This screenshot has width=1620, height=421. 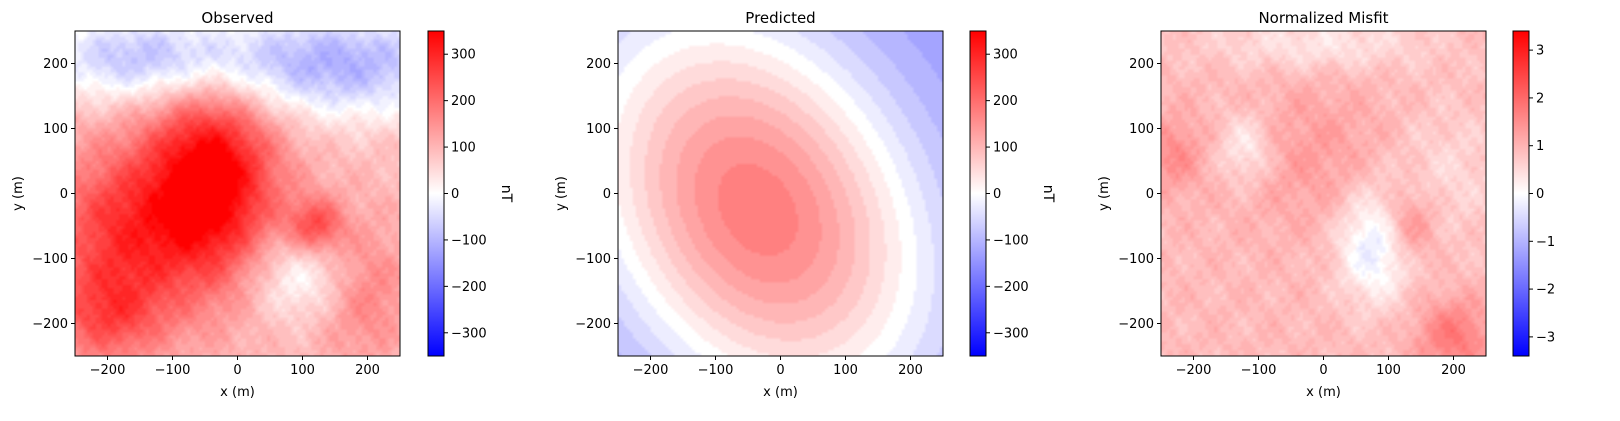 I want to click on colorbar-tick-label: −3, so click(x=1545, y=337).